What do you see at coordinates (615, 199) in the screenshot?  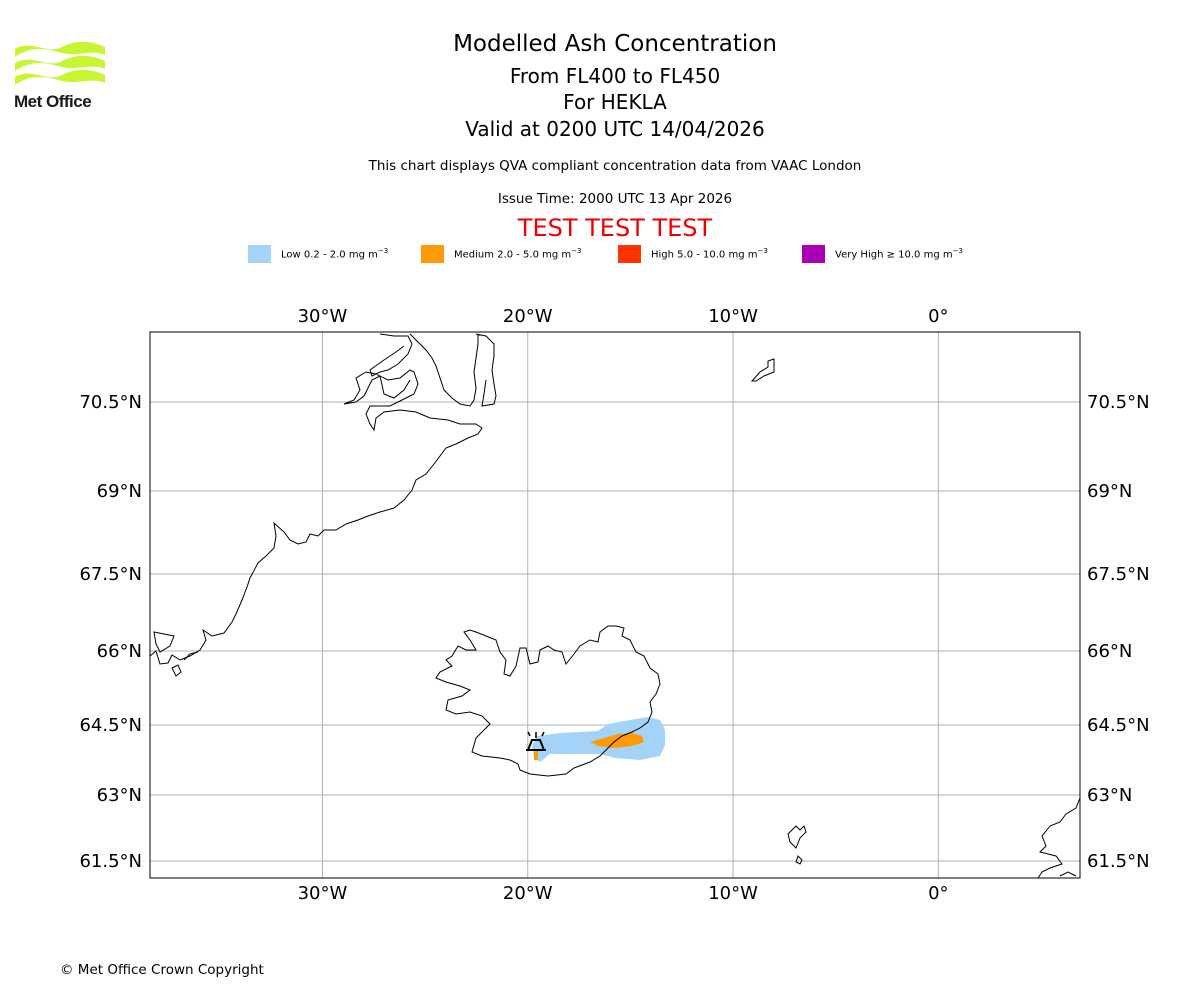 I see `issue-time: Issue Time: 2000 UTC 13 Apr 2026` at bounding box center [615, 199].